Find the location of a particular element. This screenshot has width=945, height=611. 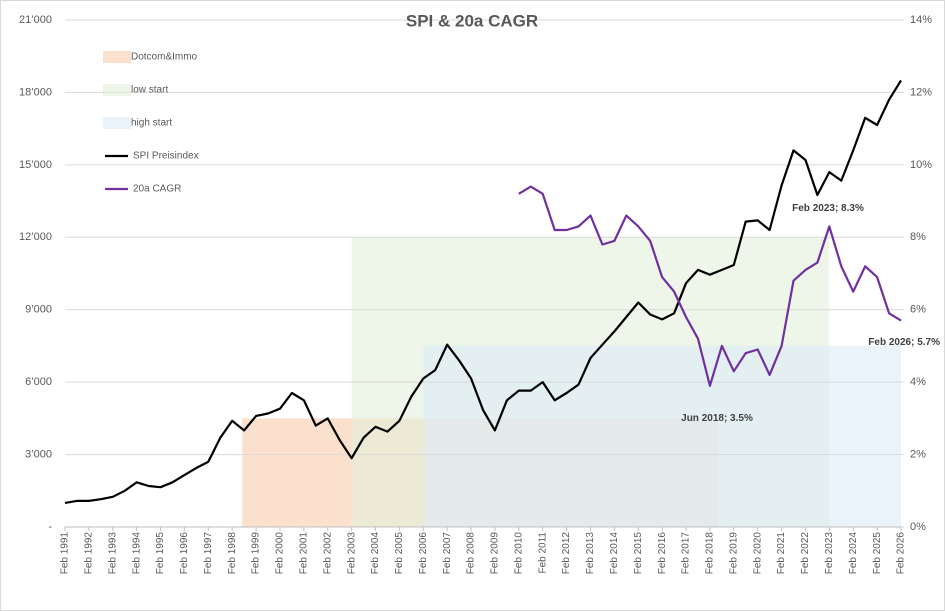

x-tick-label: Feb 2021 is located at coordinates (781, 553).